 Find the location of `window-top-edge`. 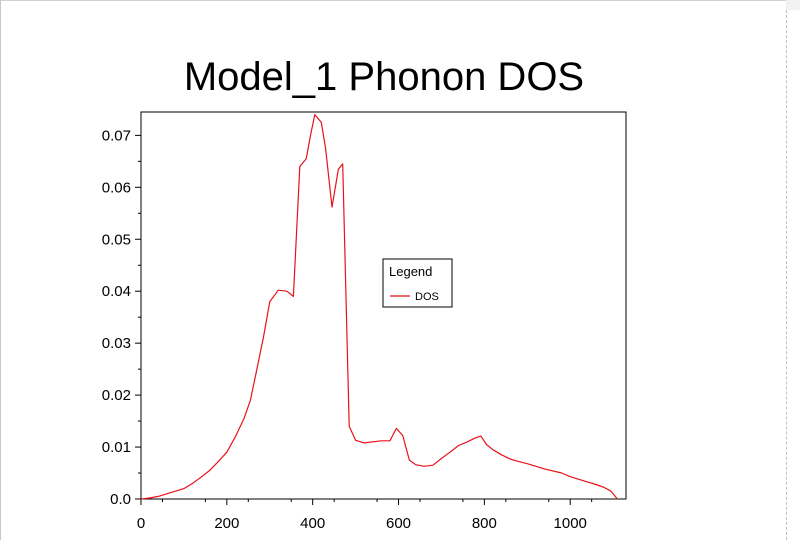

window-top-edge is located at coordinates (393, 0).